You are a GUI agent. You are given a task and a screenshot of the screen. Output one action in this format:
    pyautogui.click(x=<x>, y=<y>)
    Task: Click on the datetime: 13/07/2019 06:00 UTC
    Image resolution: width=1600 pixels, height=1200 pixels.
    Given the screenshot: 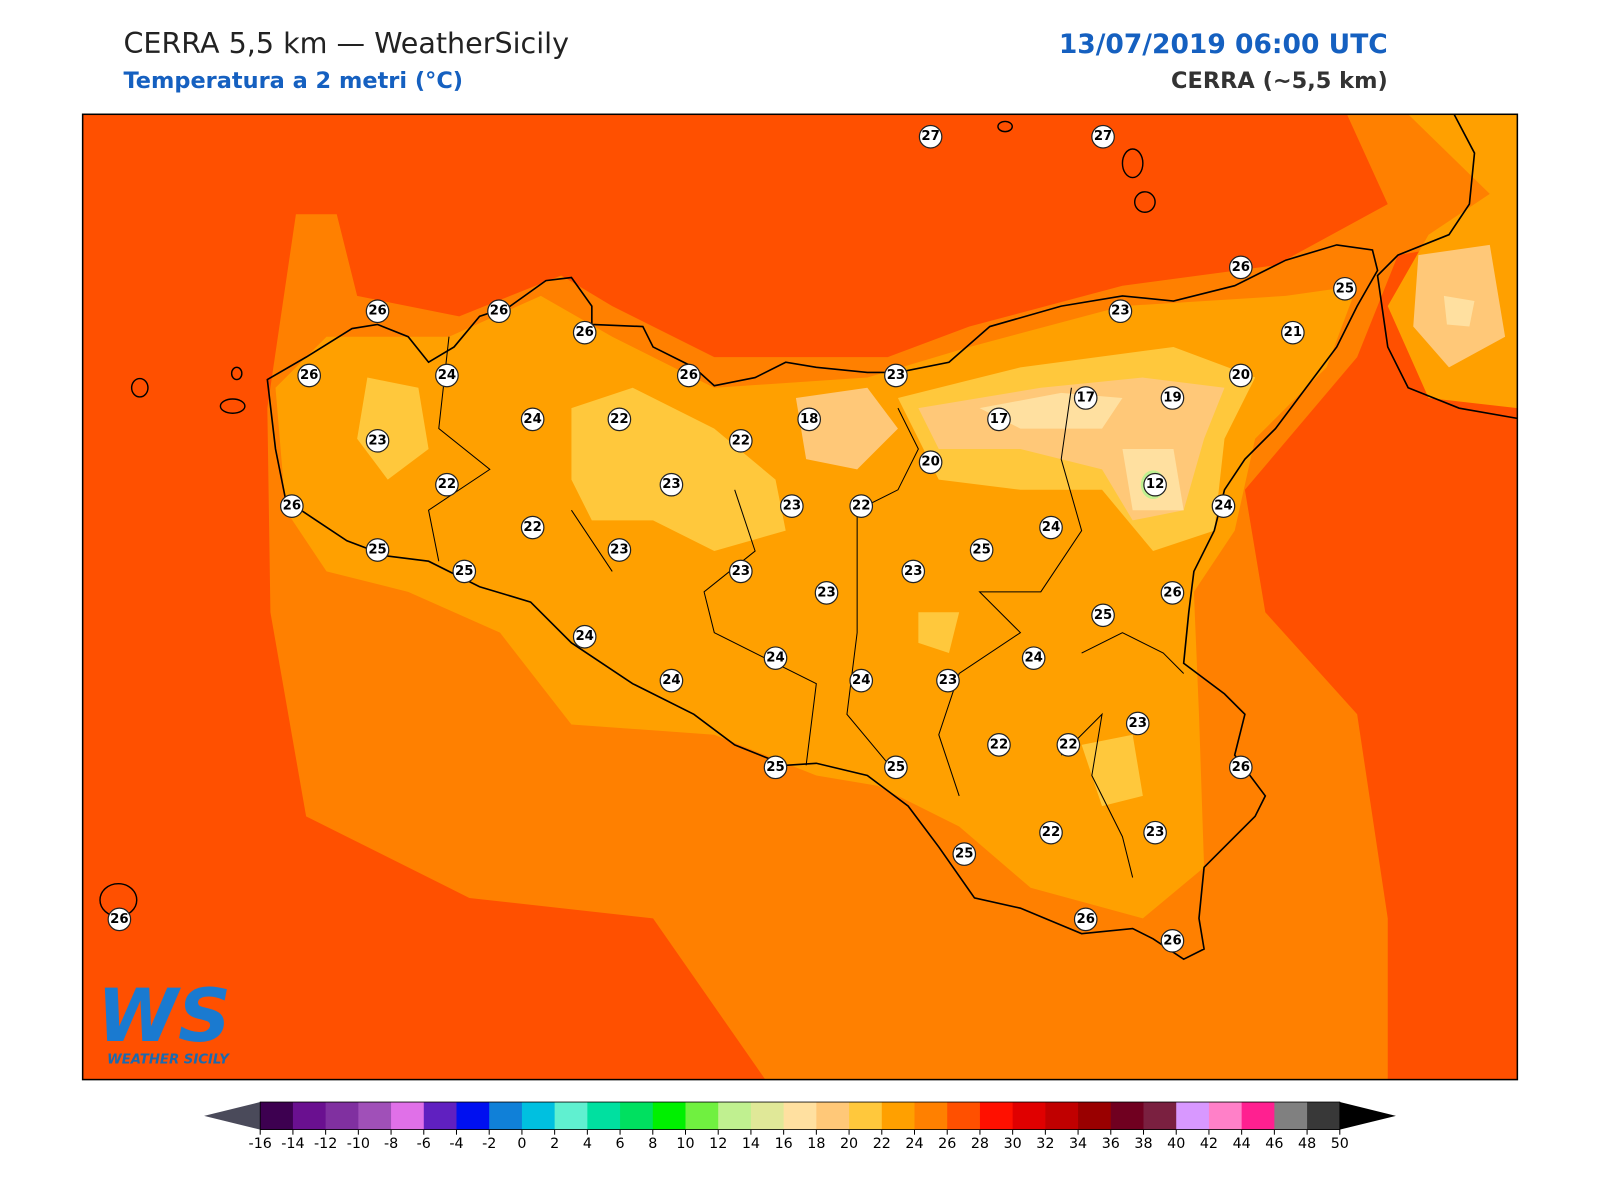 What is the action you would take?
    pyautogui.click(x=1223, y=44)
    